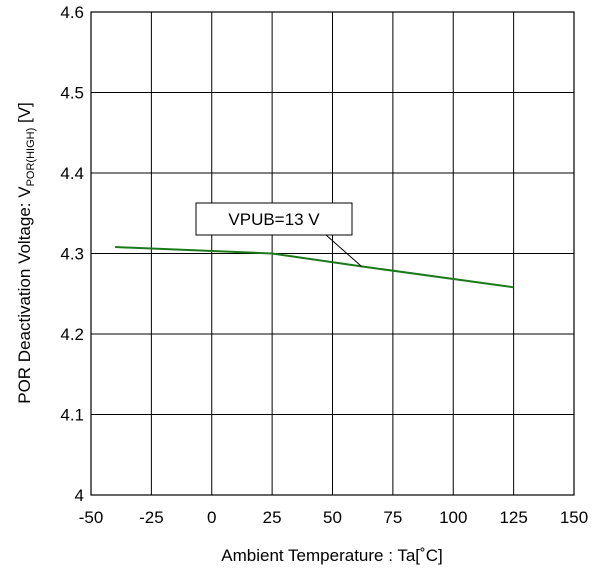  Describe the element at coordinates (392, 517) in the screenshot. I see `x-tick-label: 75` at that location.